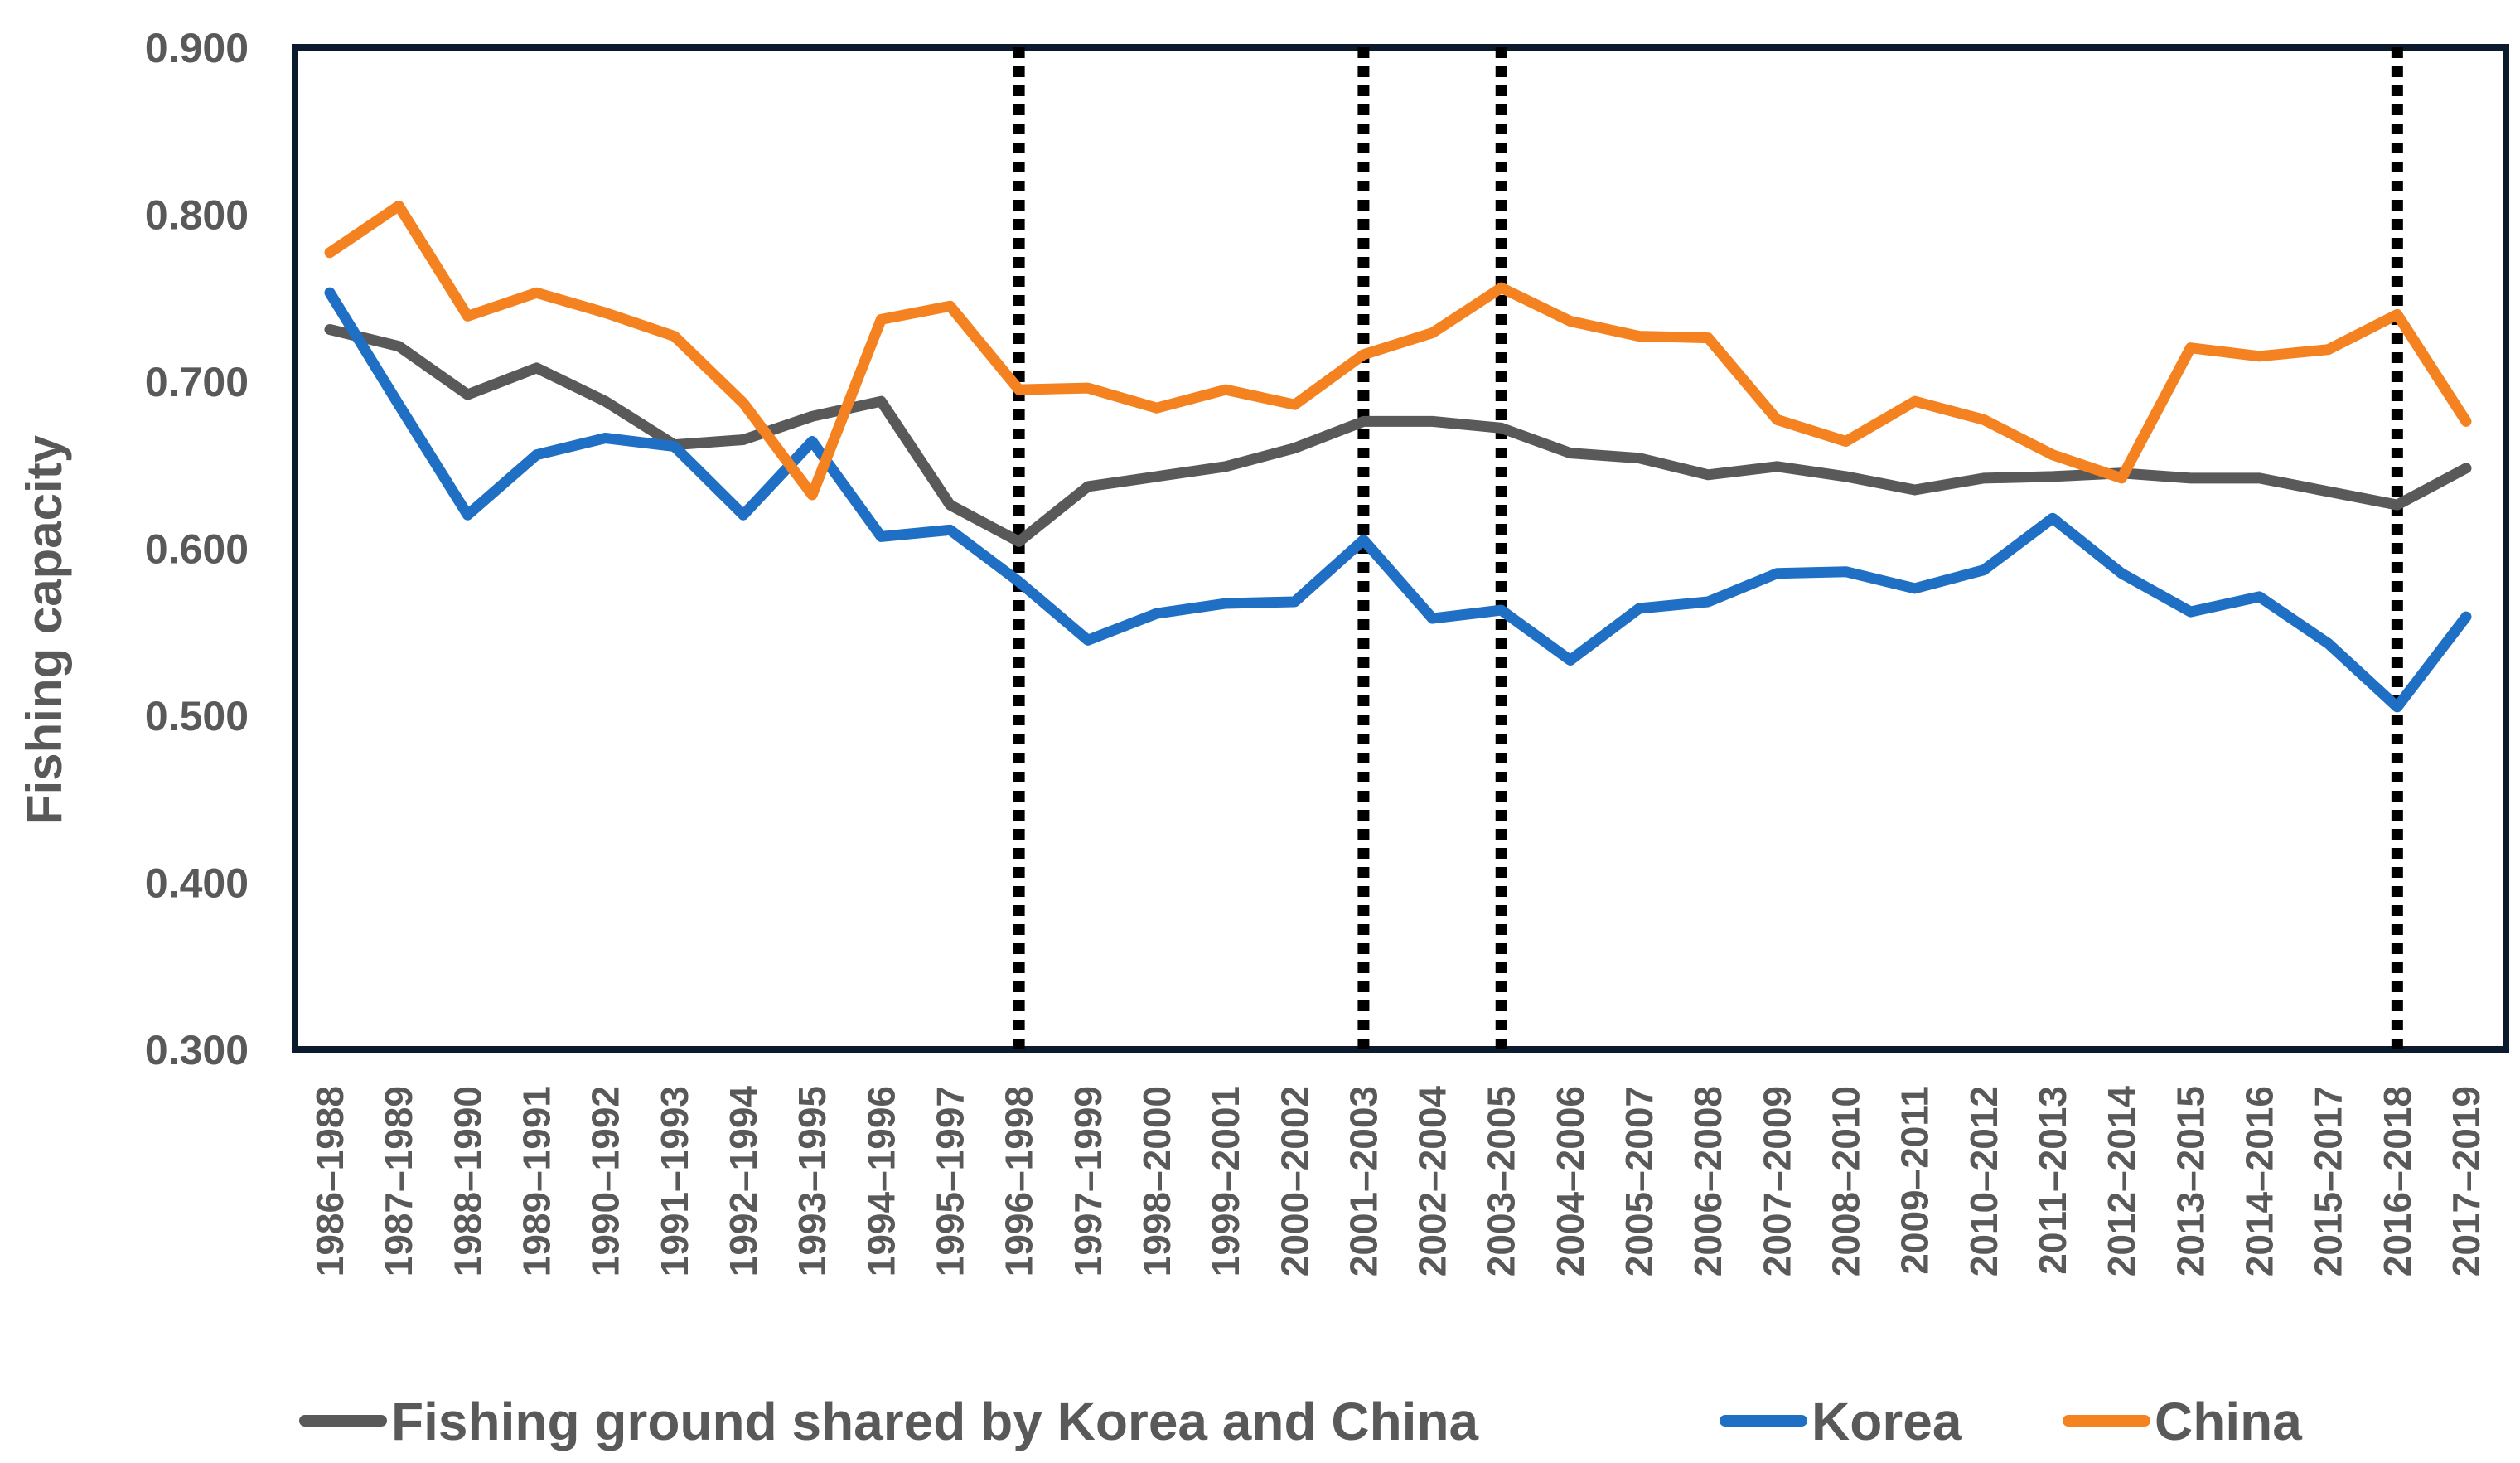 The width and height of the screenshot is (2520, 1463). I want to click on x-tick-label: 2012–2014, so click(2121, 1181).